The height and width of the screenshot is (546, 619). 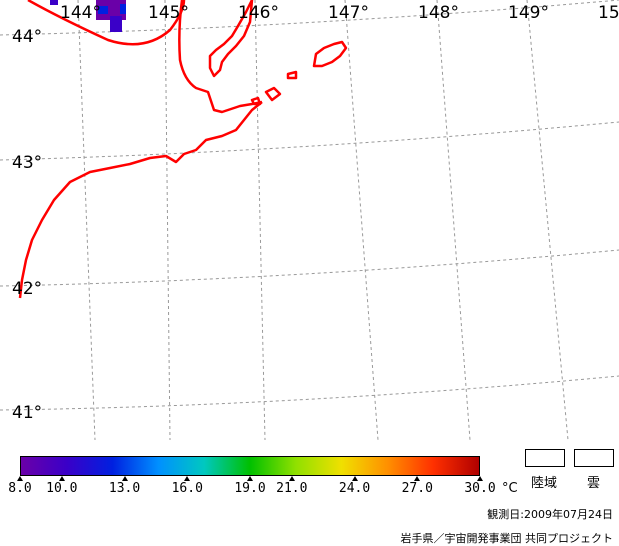 I want to click on lon-label-146: 146°, so click(x=258, y=13).